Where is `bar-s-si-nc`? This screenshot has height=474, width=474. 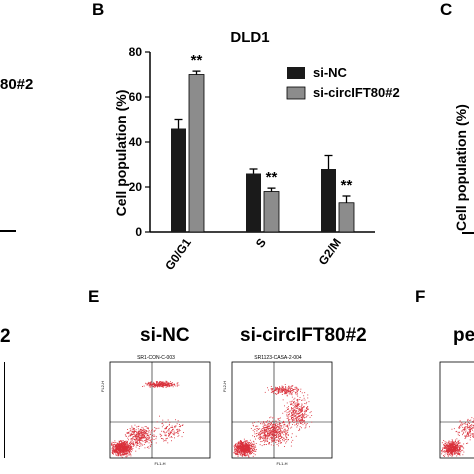
bar-s-si-nc is located at coordinates (253, 202).